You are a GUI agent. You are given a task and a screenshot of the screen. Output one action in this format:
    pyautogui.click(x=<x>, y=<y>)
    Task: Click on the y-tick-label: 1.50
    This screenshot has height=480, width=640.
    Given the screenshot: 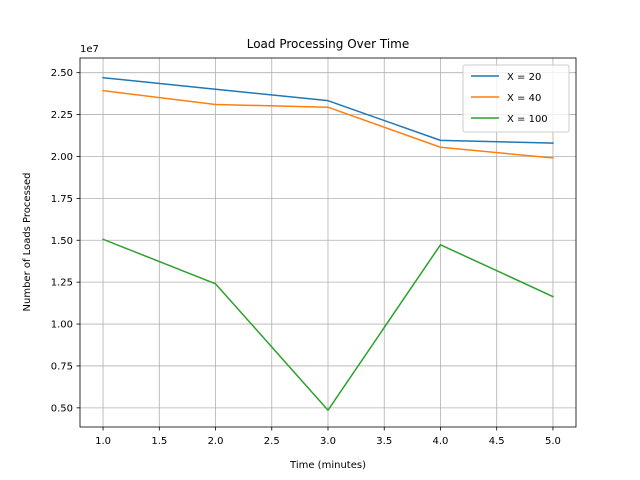 What is the action you would take?
    pyautogui.click(x=62, y=241)
    